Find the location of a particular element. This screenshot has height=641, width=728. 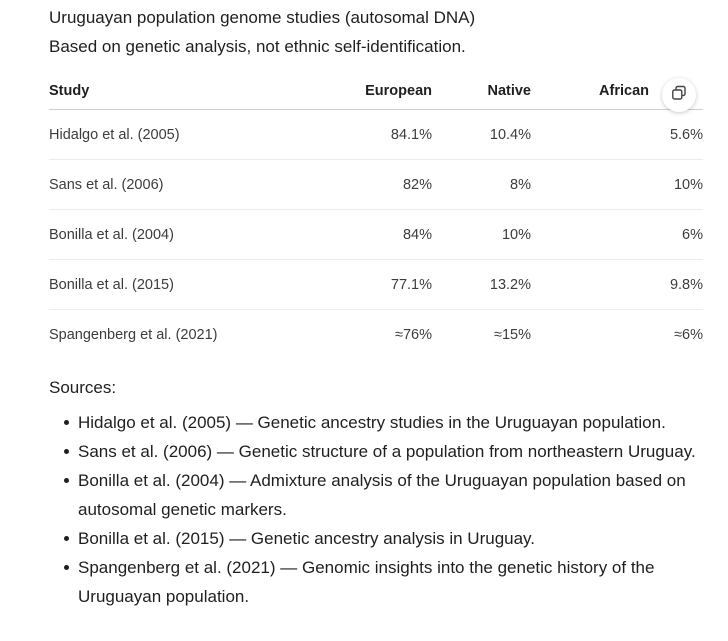

table-row: Hidalgo et al. (2005) 84.1% 10.4% 5.6% is located at coordinates (376, 134).